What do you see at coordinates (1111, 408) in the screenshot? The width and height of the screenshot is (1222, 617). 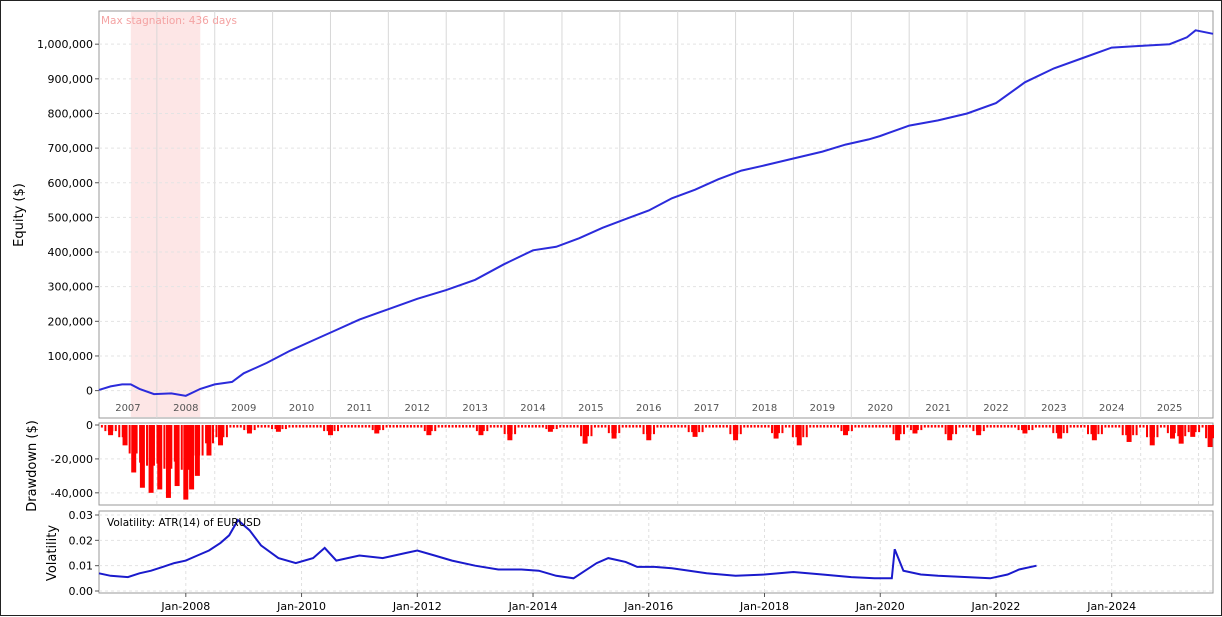 I see `year-label: 2024` at bounding box center [1111, 408].